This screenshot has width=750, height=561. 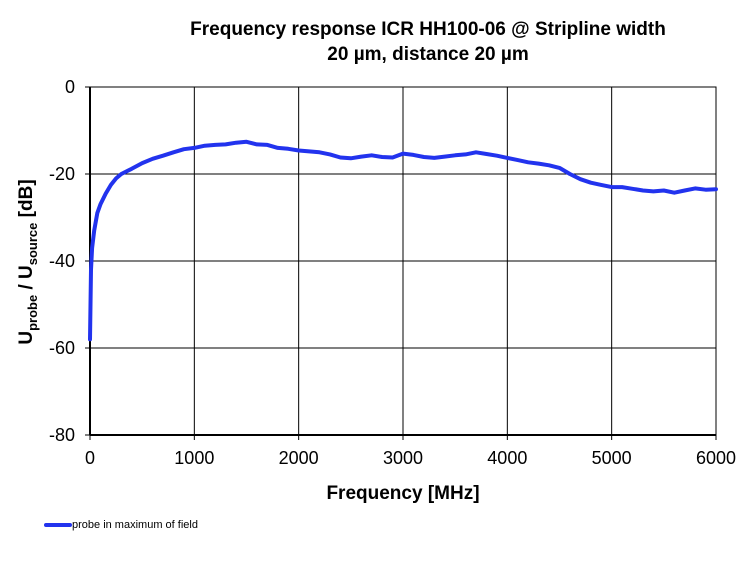 I want to click on x-tick-label: 1000, so click(x=194, y=458).